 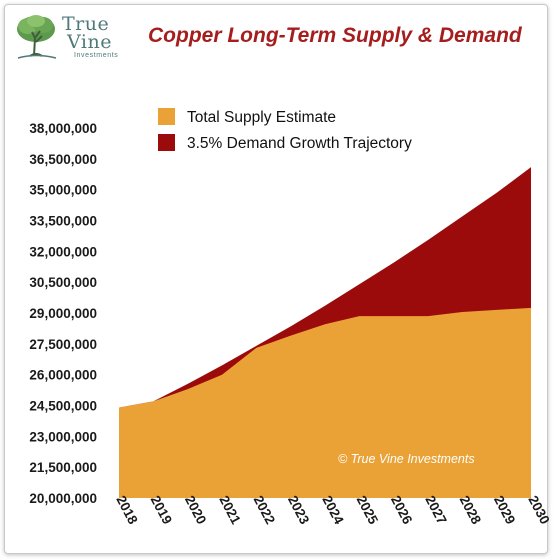 I want to click on y-tick-label: 23,000,000, so click(x=63, y=436).